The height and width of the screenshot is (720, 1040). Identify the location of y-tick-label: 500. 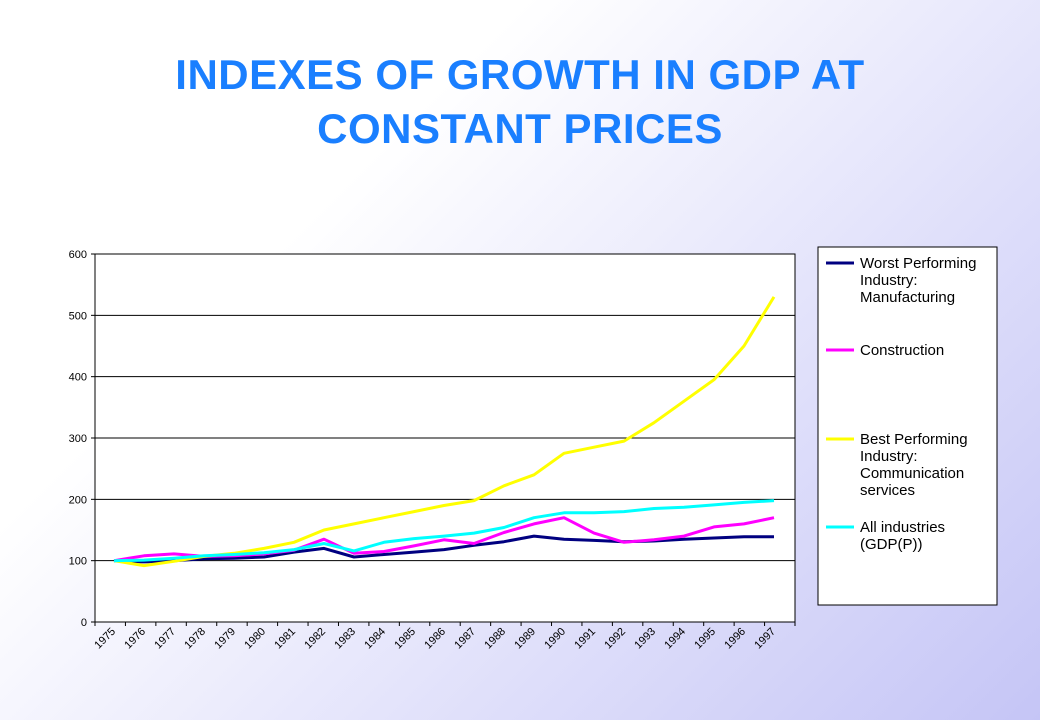
(78, 316).